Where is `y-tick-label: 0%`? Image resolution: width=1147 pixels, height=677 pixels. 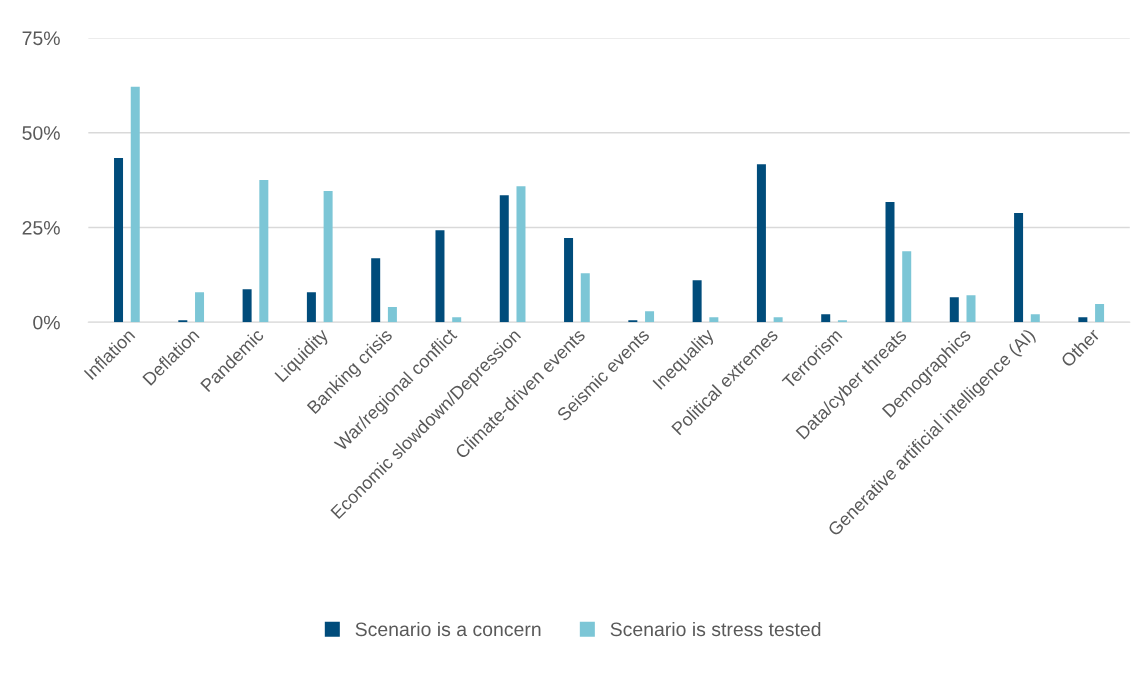
y-tick-label: 0% is located at coordinates (46, 322).